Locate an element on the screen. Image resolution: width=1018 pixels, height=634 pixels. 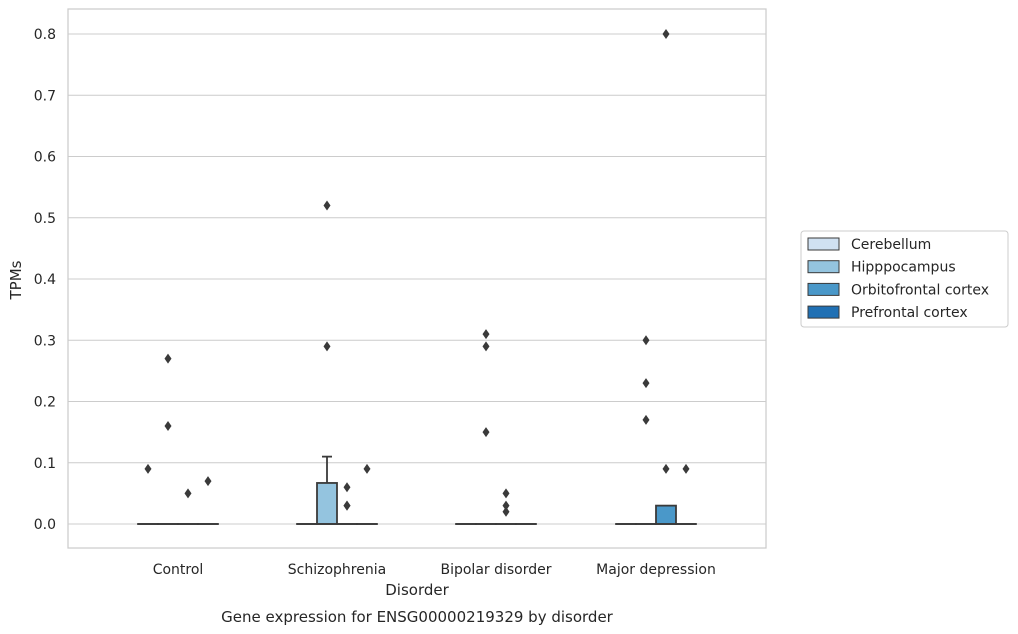
legend-label: Cerebellum is located at coordinates (891, 245).